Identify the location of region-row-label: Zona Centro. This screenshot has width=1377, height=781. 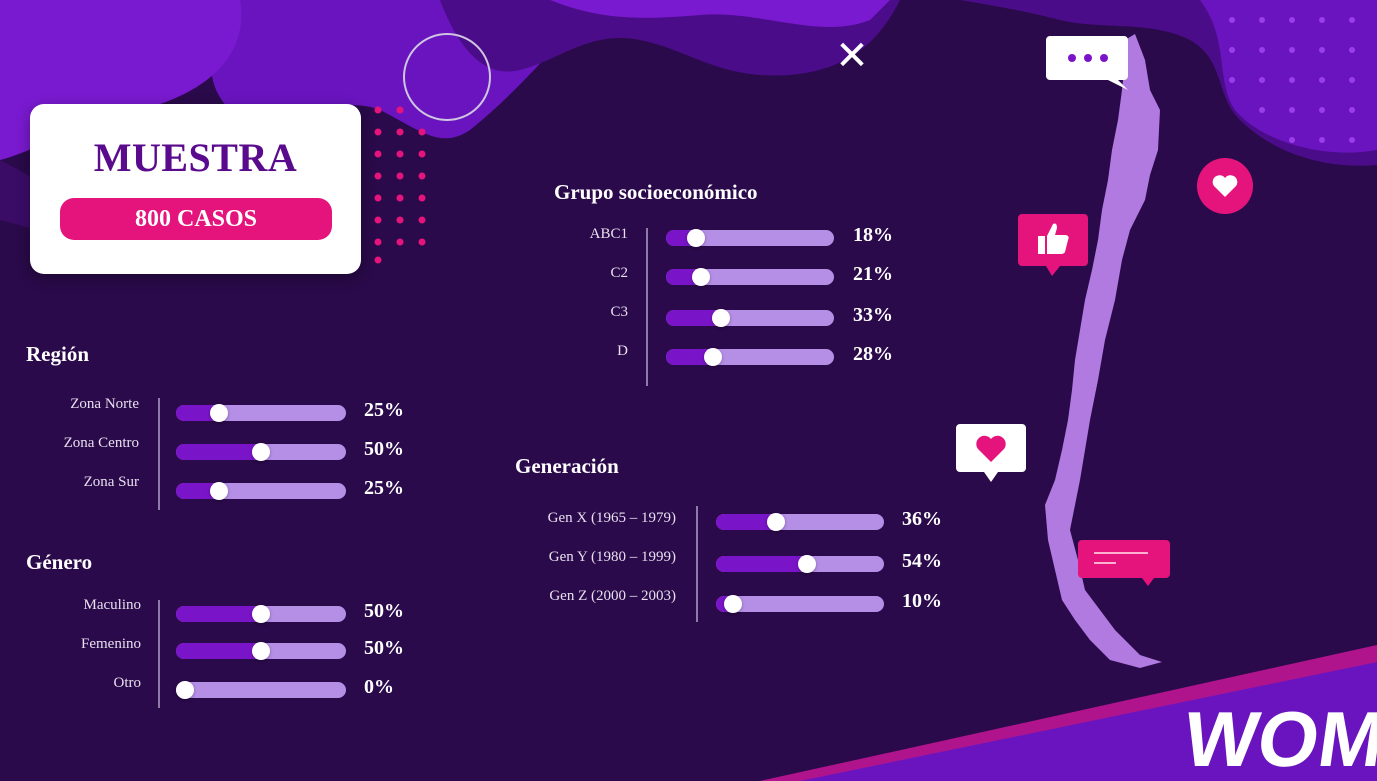
(101, 443).